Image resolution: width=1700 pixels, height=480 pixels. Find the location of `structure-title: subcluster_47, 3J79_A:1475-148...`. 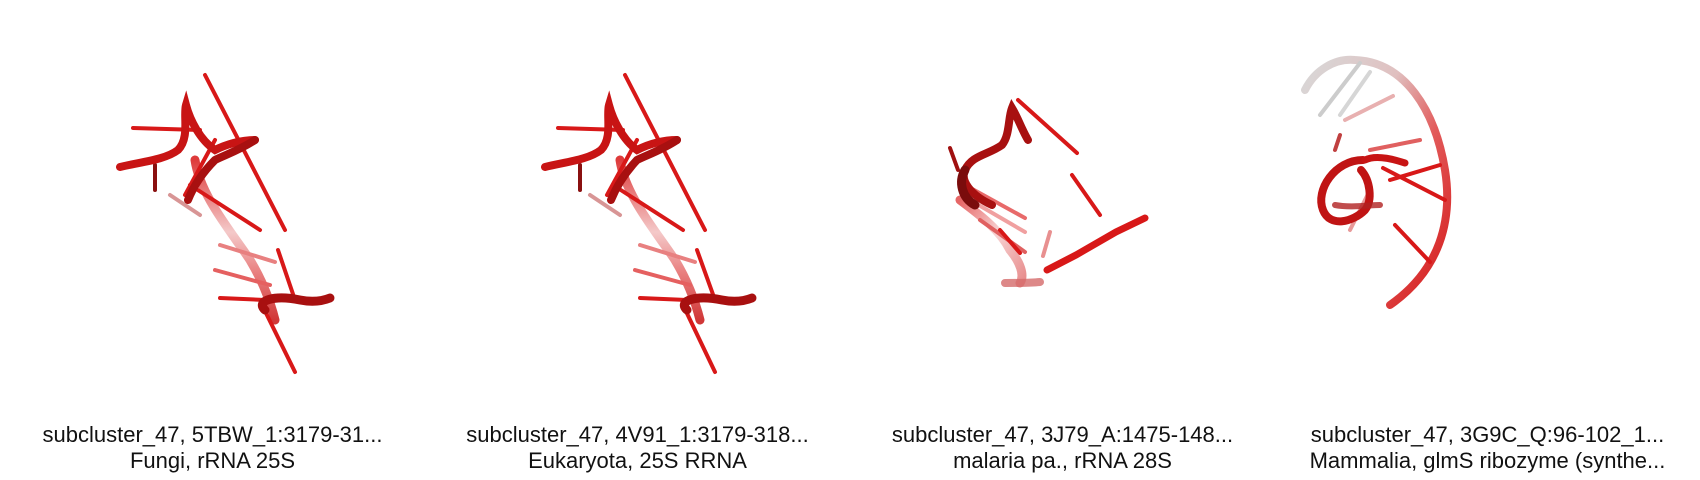

structure-title: subcluster_47, 3J79_A:1475-148... is located at coordinates (1062, 434).